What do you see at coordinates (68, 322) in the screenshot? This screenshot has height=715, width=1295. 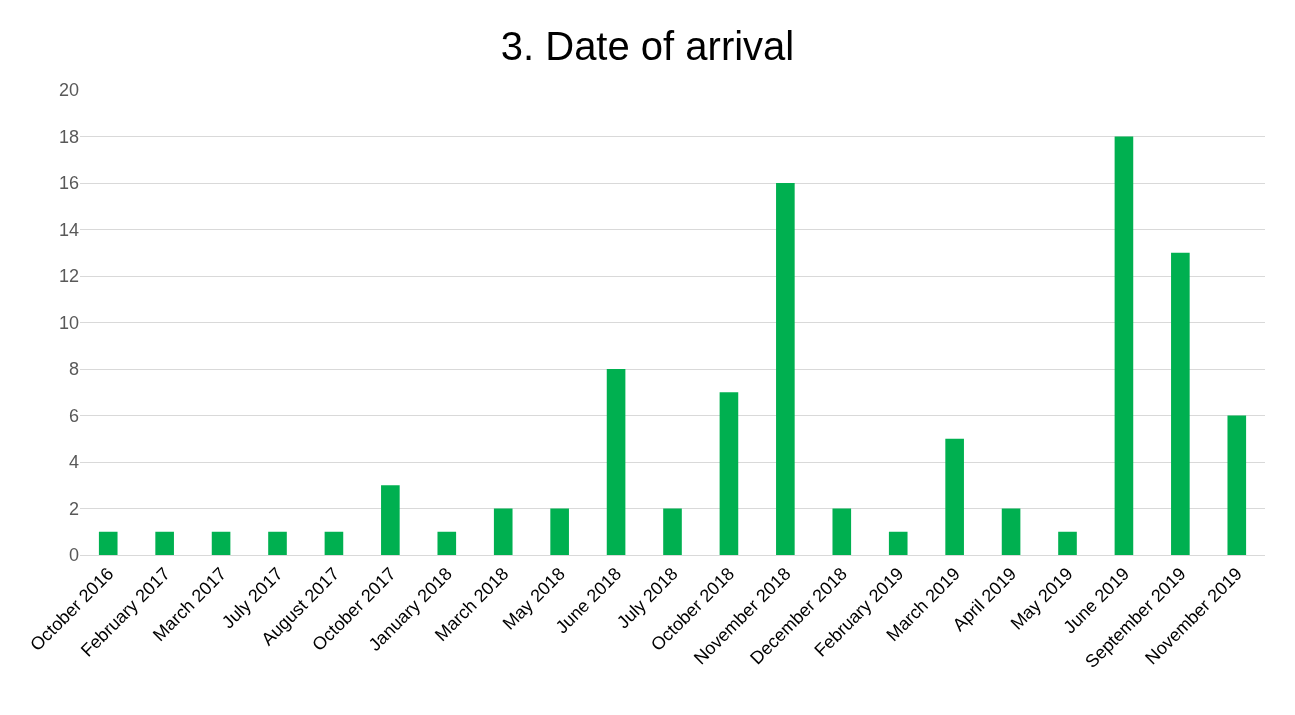 I see `y-tick-label: 10` at bounding box center [68, 322].